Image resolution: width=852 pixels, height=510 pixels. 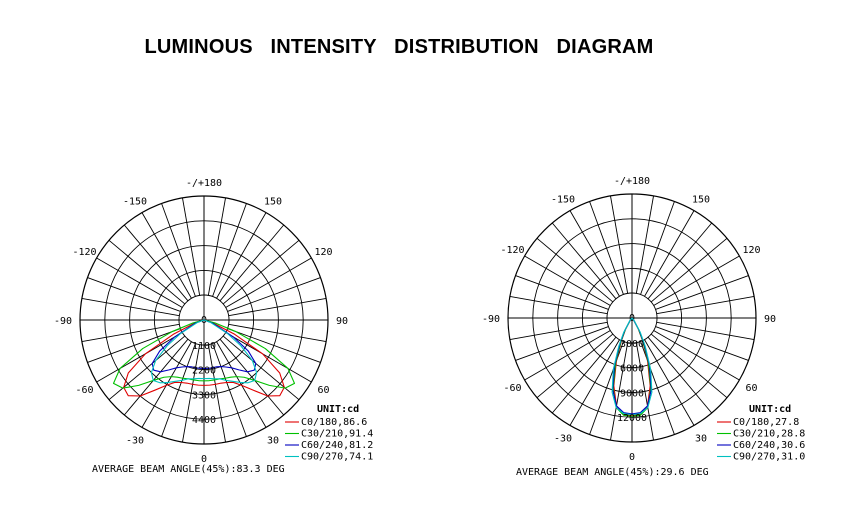 I want to click on legend-label: C90/270,31.0, so click(x=769, y=457).